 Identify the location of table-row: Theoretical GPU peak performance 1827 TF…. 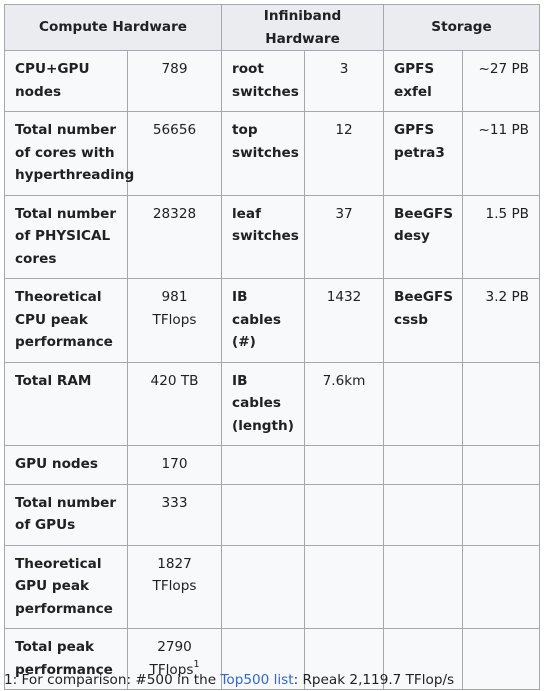
(272, 586).